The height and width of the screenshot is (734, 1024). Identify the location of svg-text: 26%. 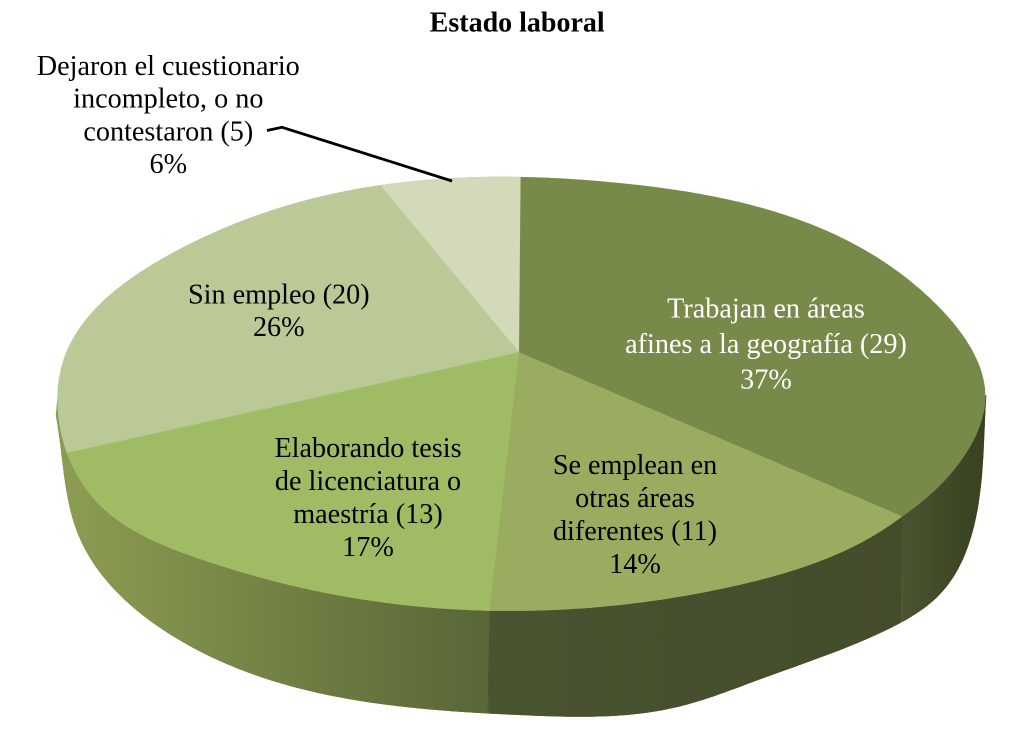
(279, 327).